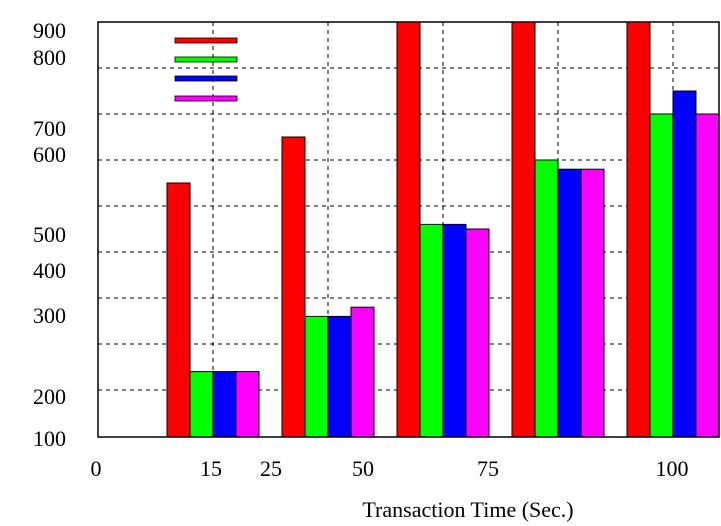 The width and height of the screenshot is (721, 526). I want to click on y-tick-label: 300, so click(49, 315).